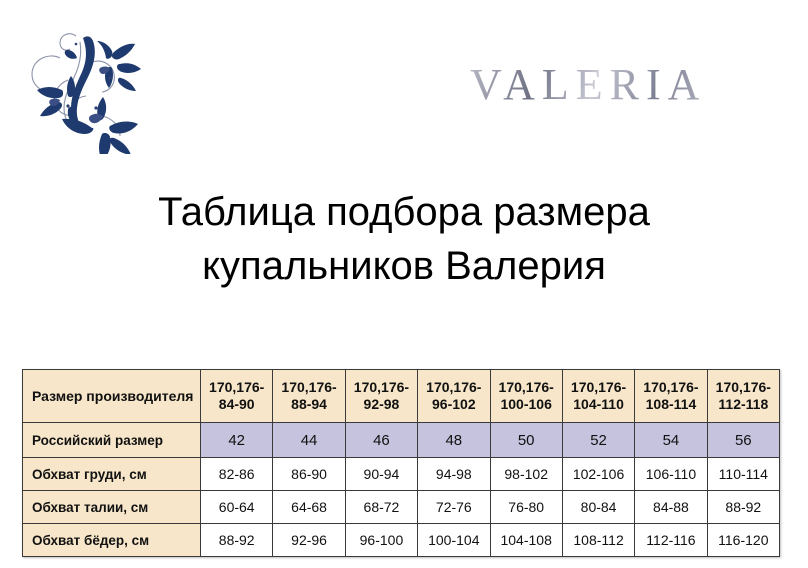 The width and height of the screenshot is (808, 568). What do you see at coordinates (454, 507) in the screenshot?
I see `cell-waist-4: 72-76` at bounding box center [454, 507].